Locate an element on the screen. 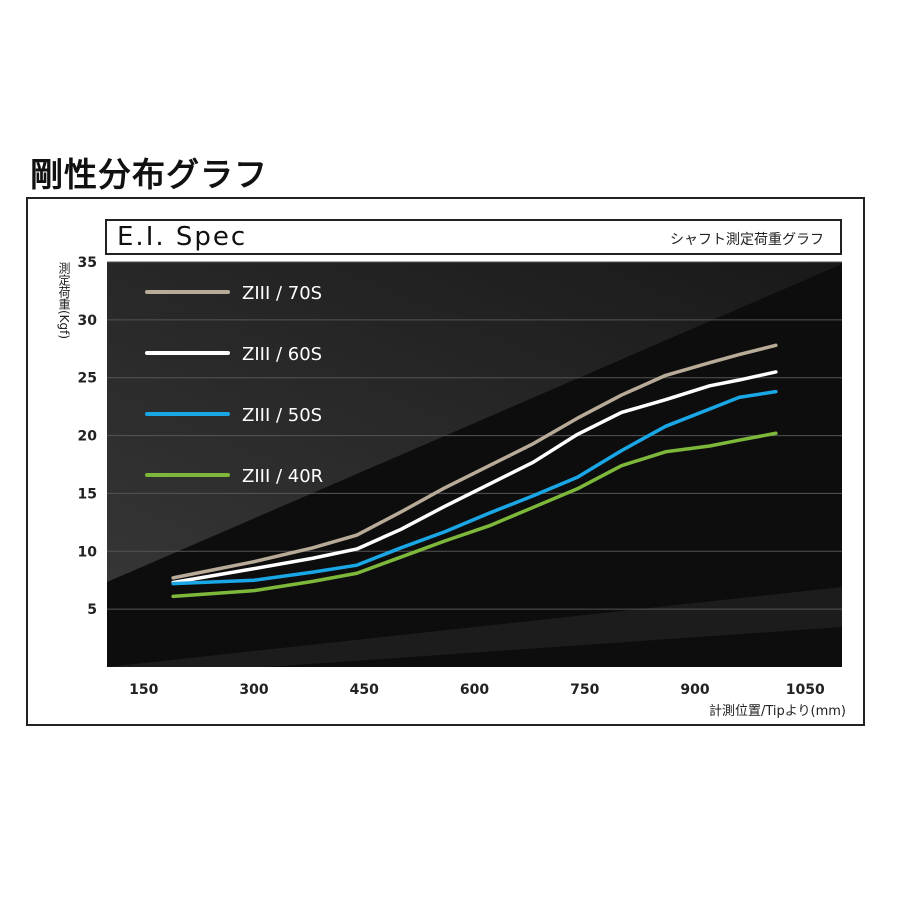 This screenshot has width=900, height=900. x-tick-label: 150 is located at coordinates (143, 690).